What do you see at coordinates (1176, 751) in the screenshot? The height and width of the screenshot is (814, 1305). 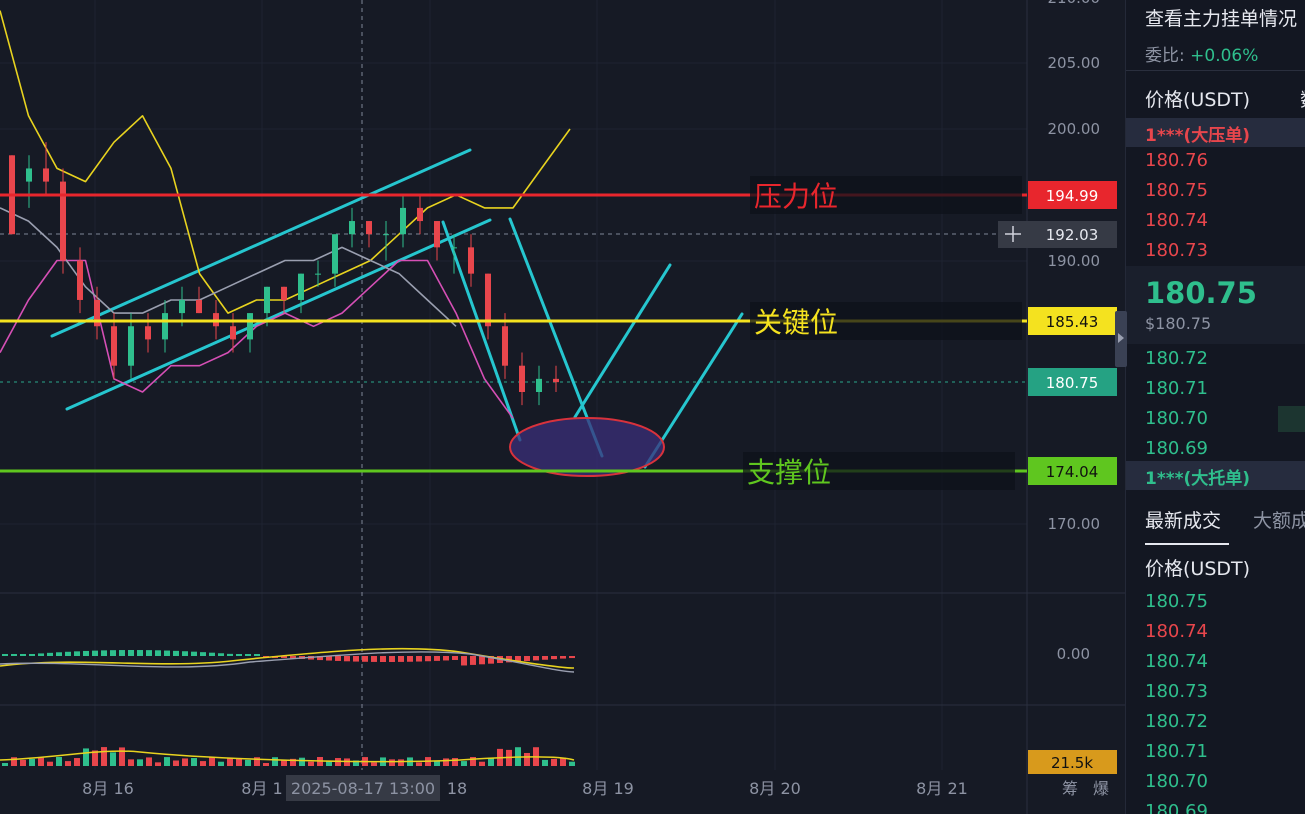 I see `trade-row: 180.71` at bounding box center [1176, 751].